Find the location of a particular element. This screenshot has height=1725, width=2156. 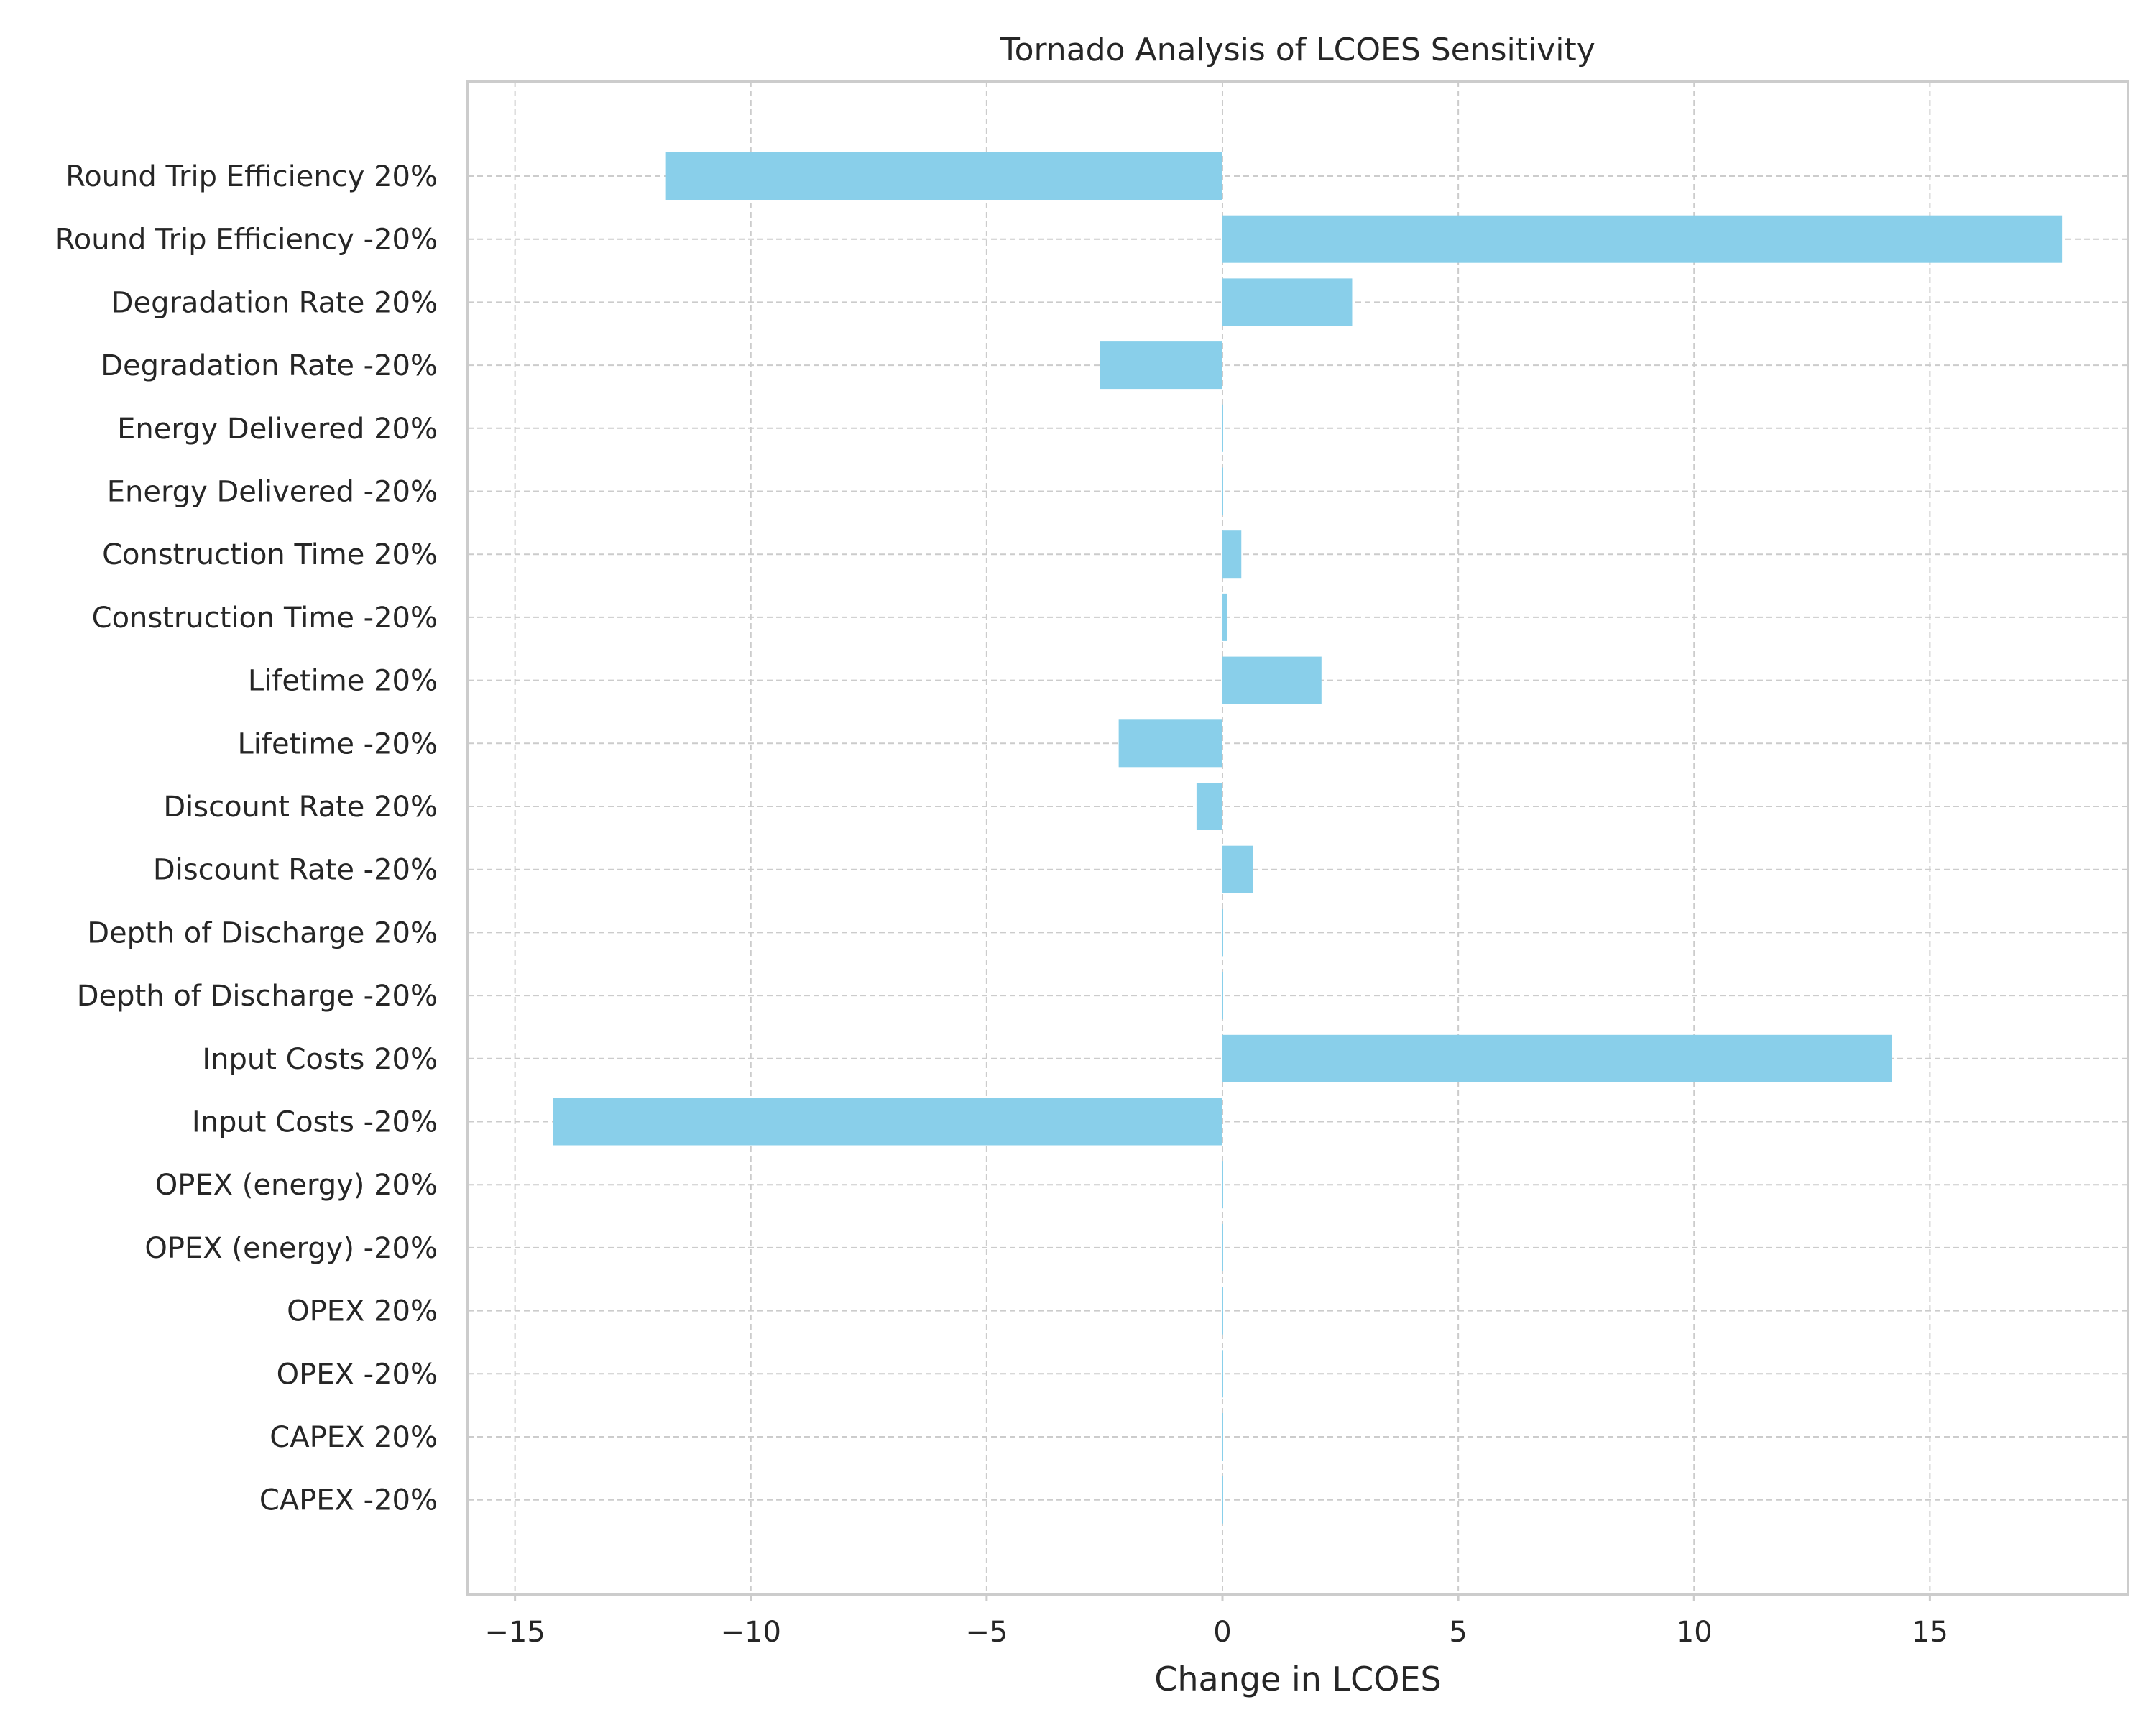

category-label: Depth of Discharge 20% is located at coordinates (262, 932).